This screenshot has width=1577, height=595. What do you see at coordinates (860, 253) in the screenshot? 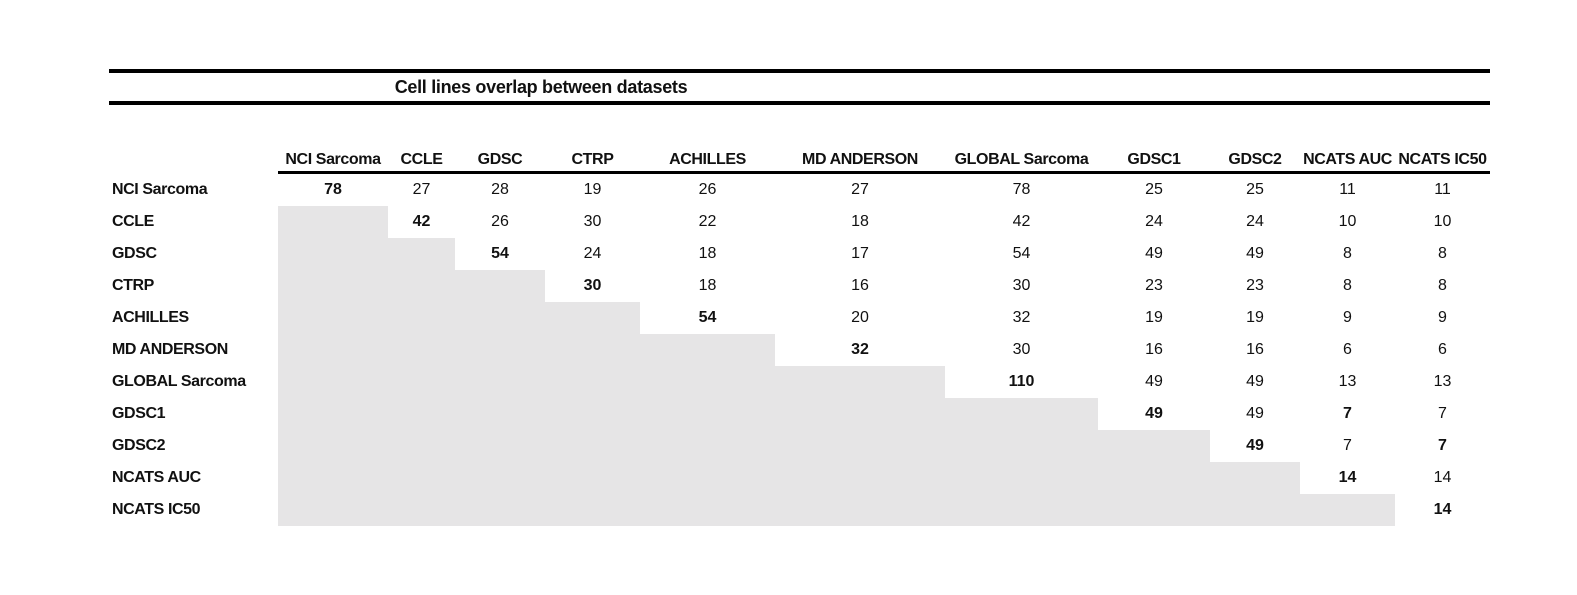
I see `matrix-cell: 17` at bounding box center [860, 253].